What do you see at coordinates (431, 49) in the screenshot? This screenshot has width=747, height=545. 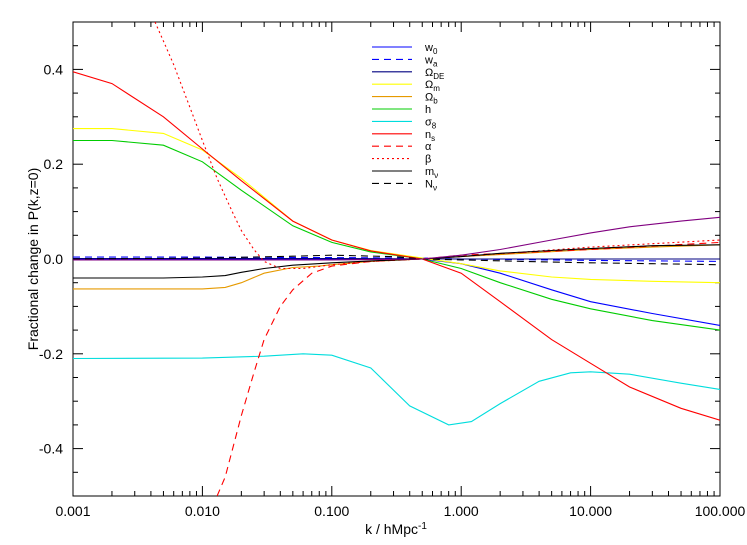 I see `legend-label-w0: w0` at bounding box center [431, 49].